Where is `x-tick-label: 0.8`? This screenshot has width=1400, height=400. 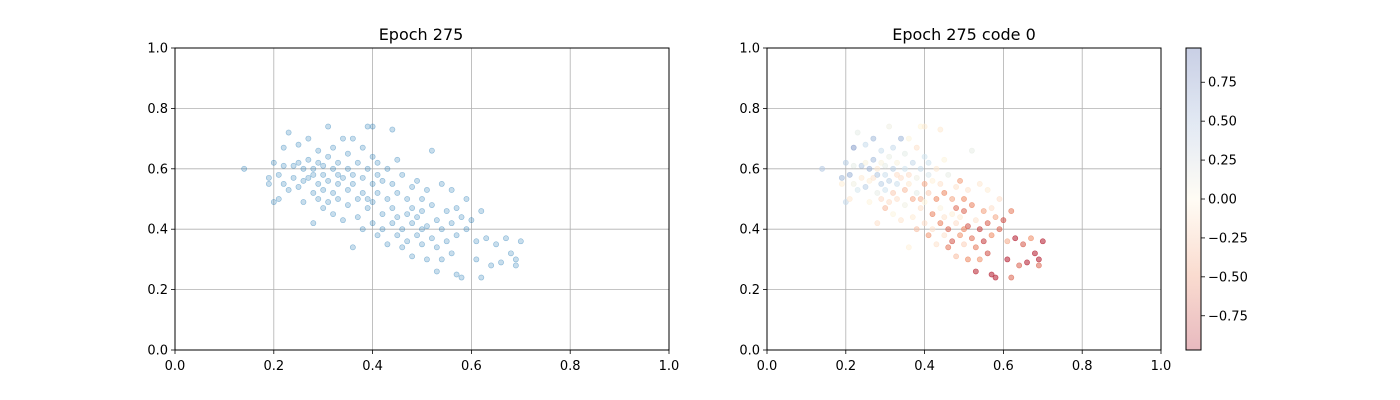
x-tick-label: 0.8 is located at coordinates (570, 366).